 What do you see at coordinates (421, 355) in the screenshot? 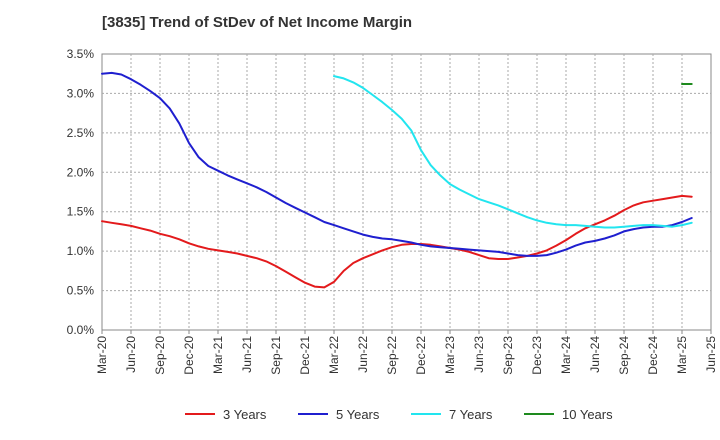
I see `x-tick-label: Dec-22` at bounding box center [421, 355].